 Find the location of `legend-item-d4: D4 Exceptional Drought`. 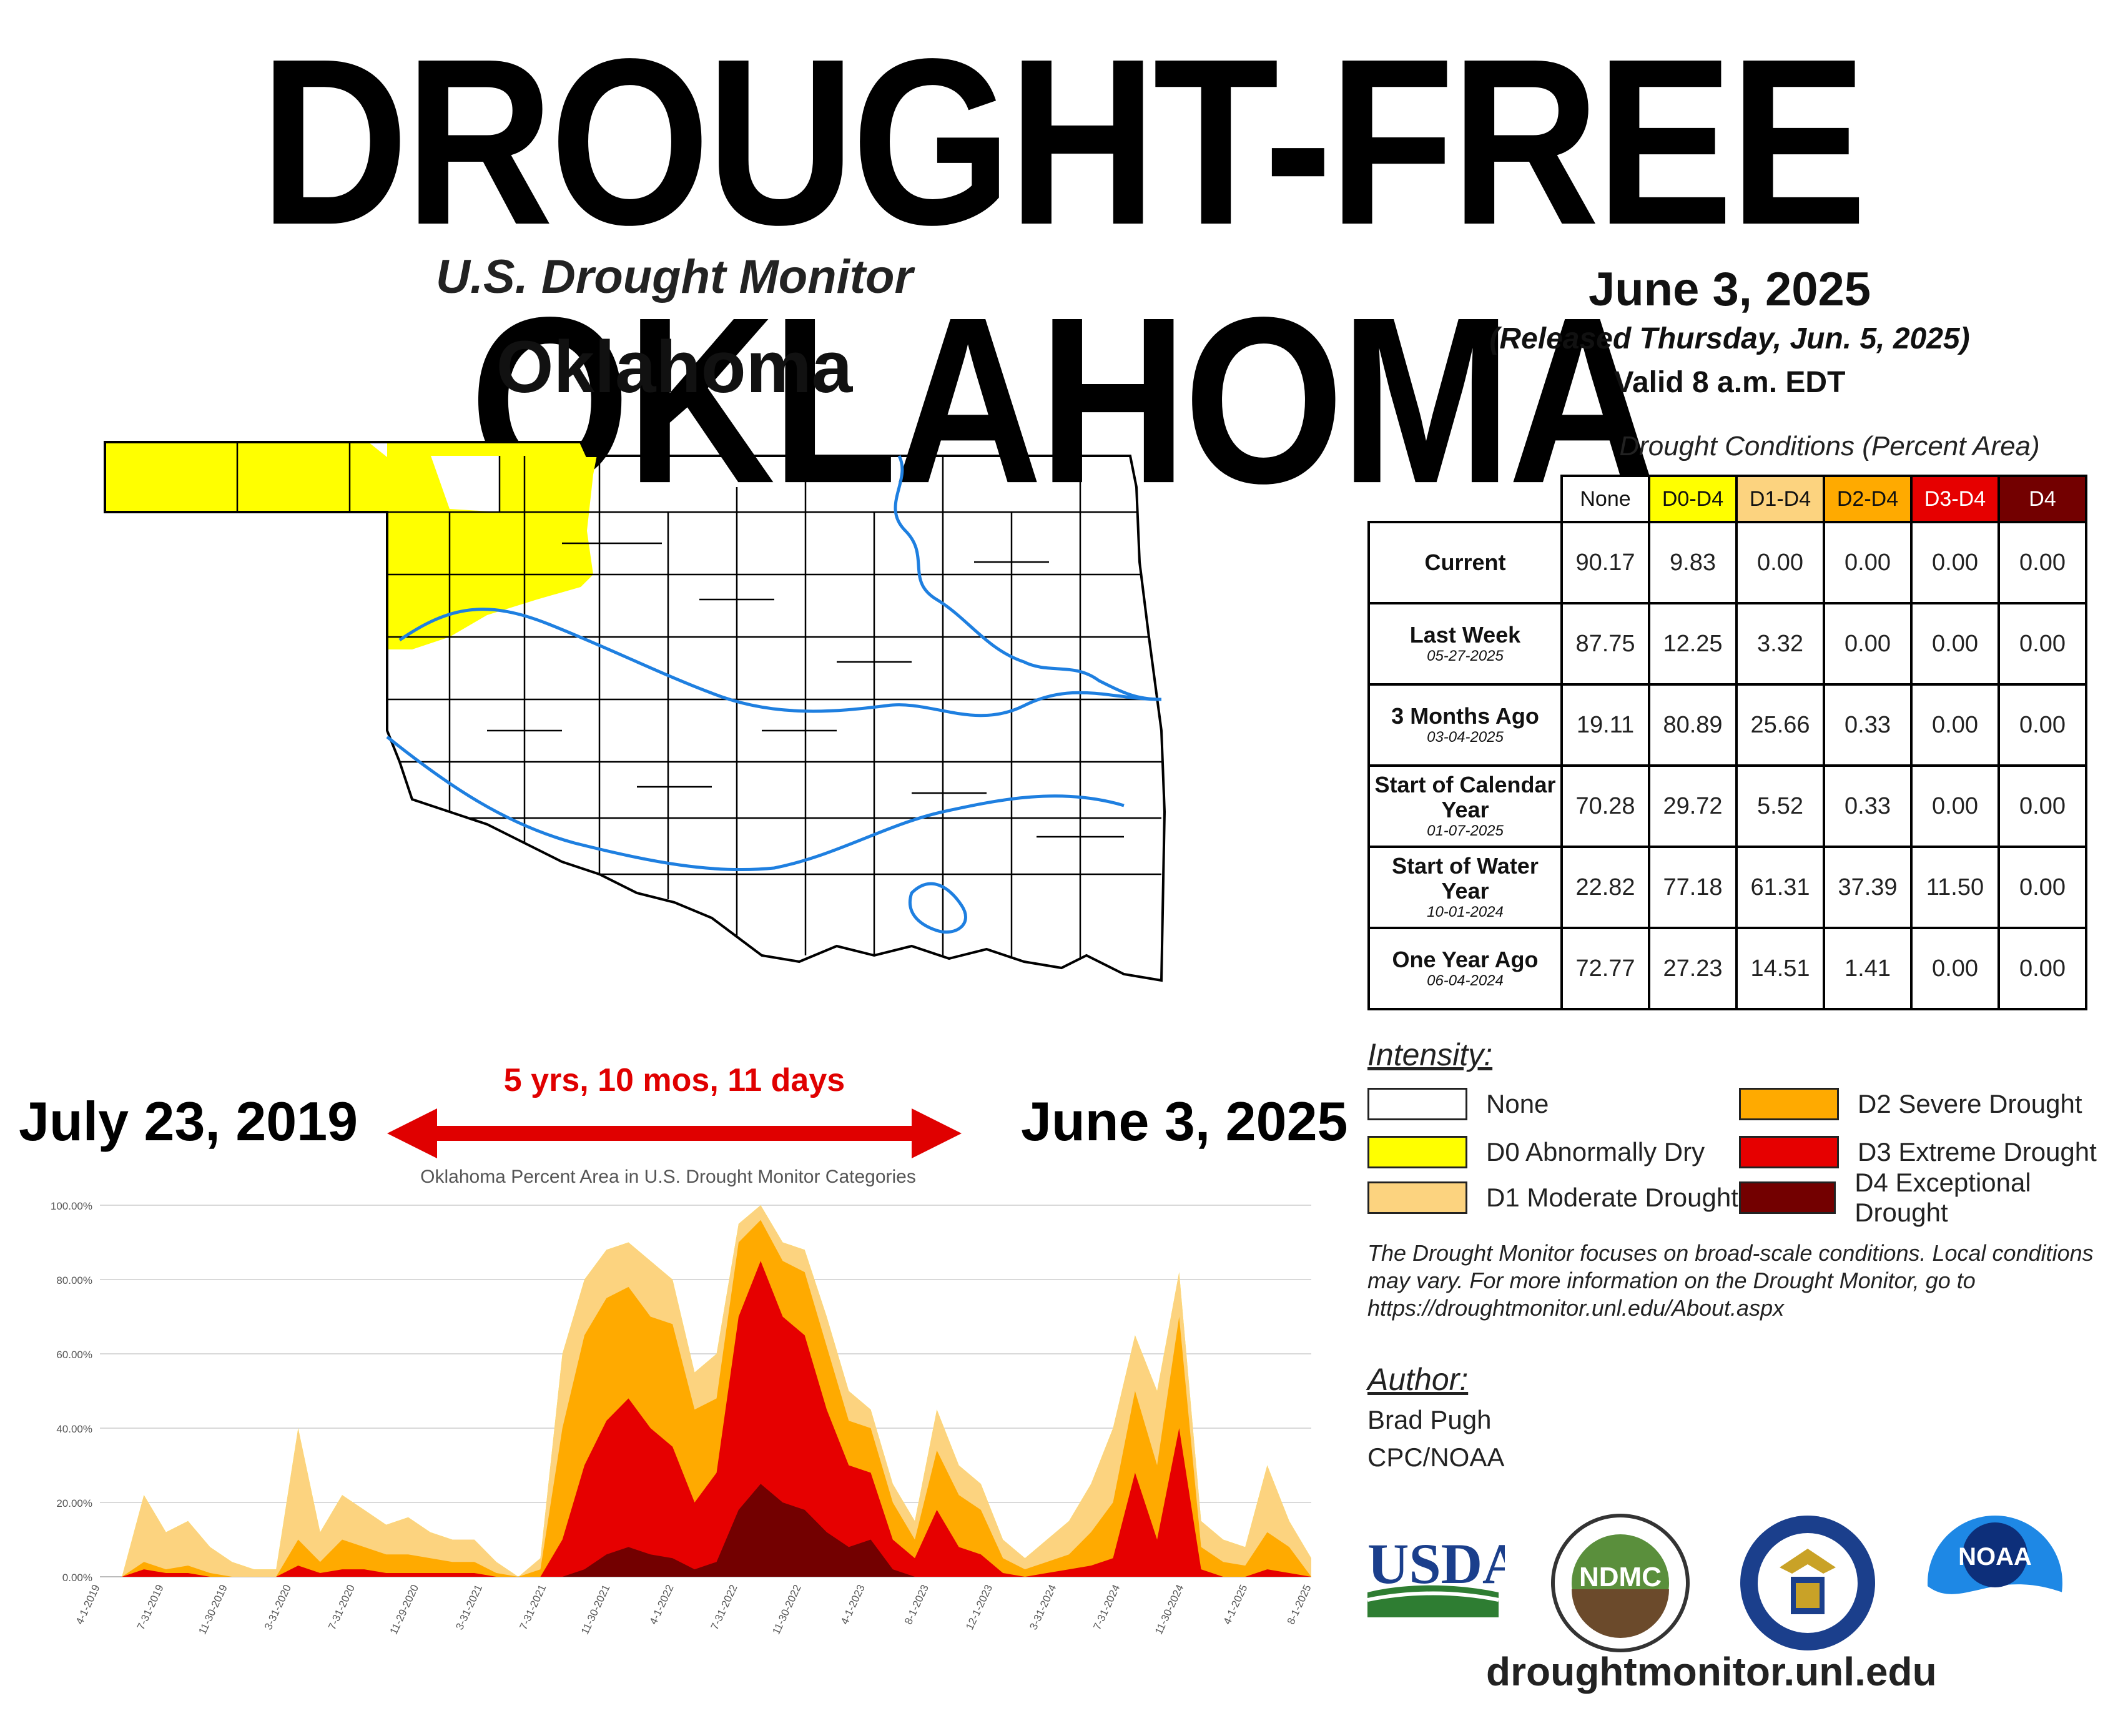

legend-item-d4: D4 Exceptional Drought is located at coordinates (1931, 1197).